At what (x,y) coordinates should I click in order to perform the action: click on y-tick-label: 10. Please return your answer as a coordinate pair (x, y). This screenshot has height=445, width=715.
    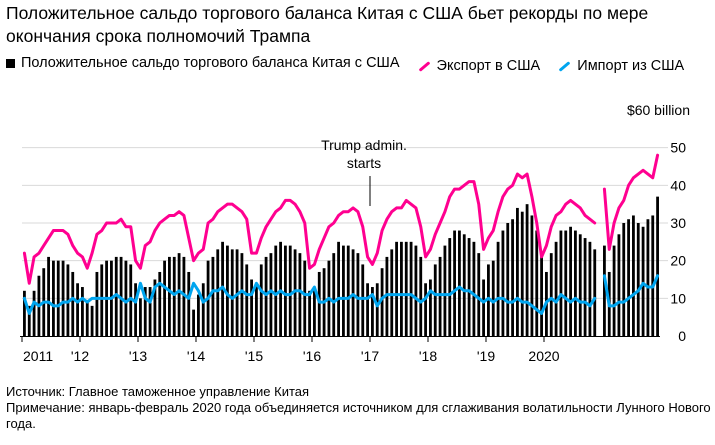
    Looking at the image, I should click on (678, 298).